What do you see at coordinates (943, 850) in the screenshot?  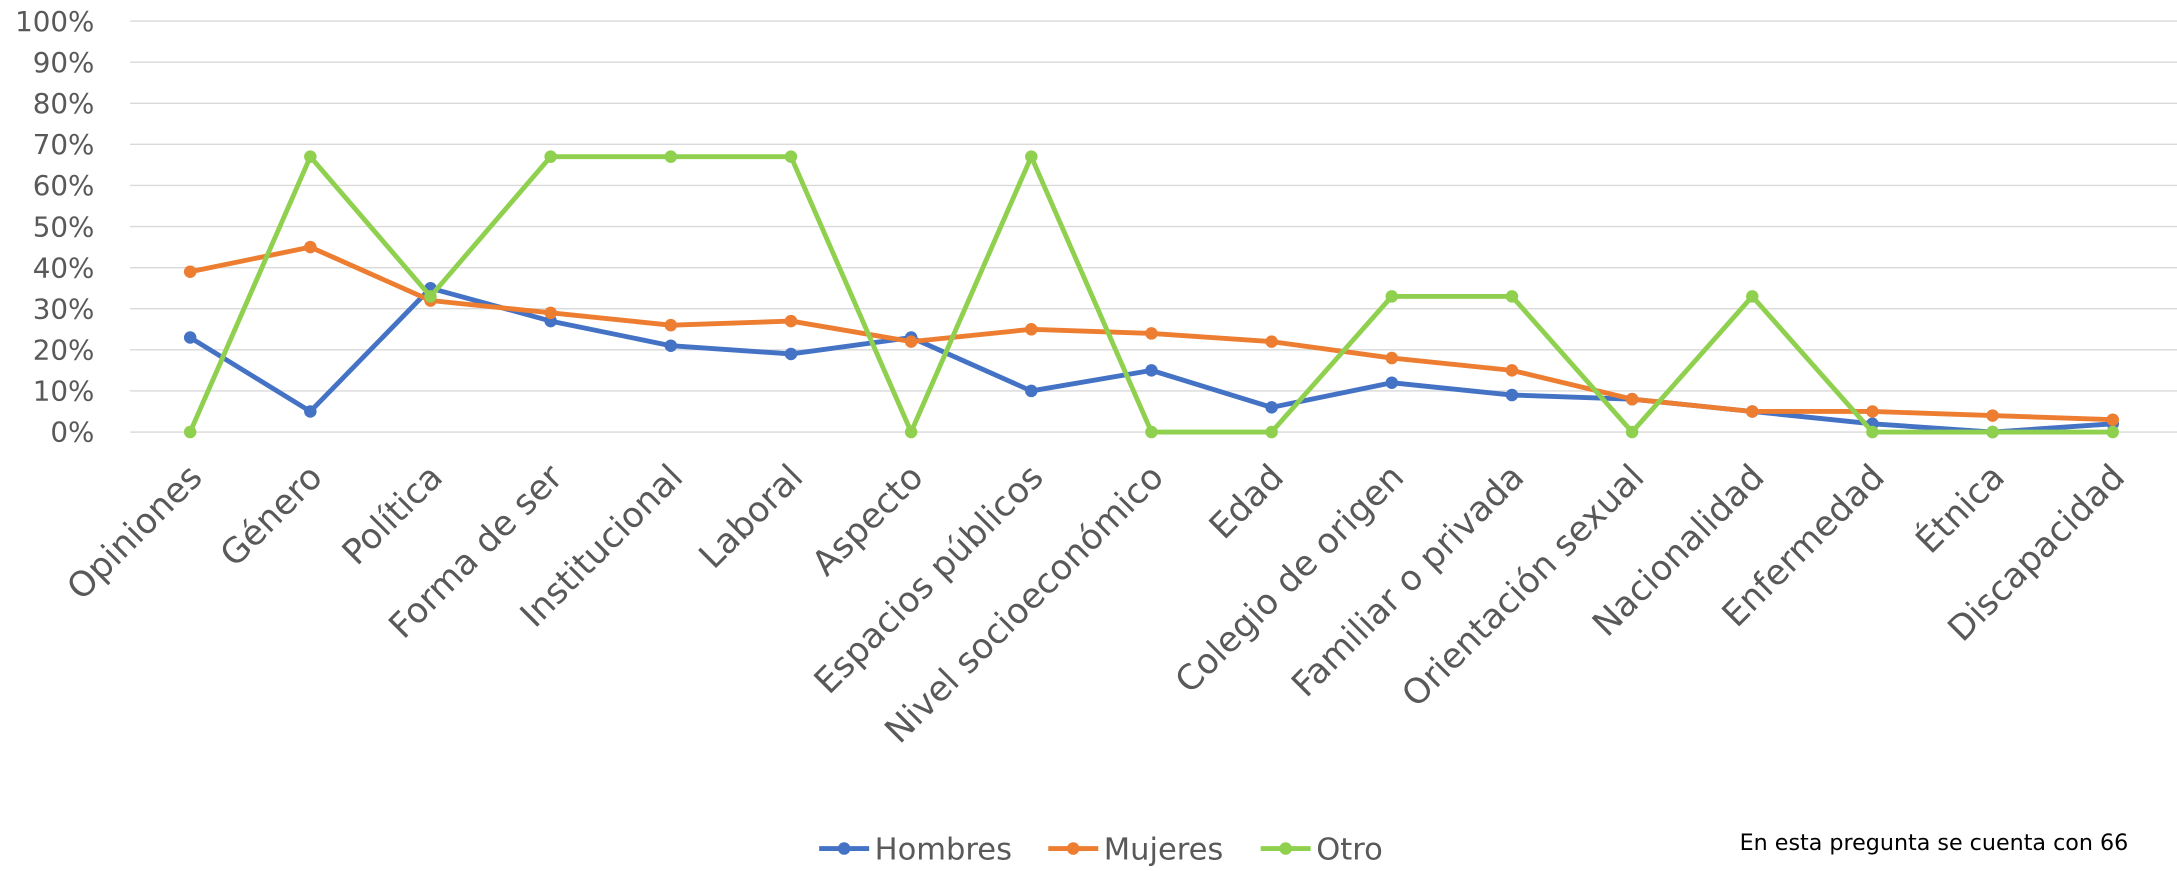 I see `legend-label: Hombres` at bounding box center [943, 850].